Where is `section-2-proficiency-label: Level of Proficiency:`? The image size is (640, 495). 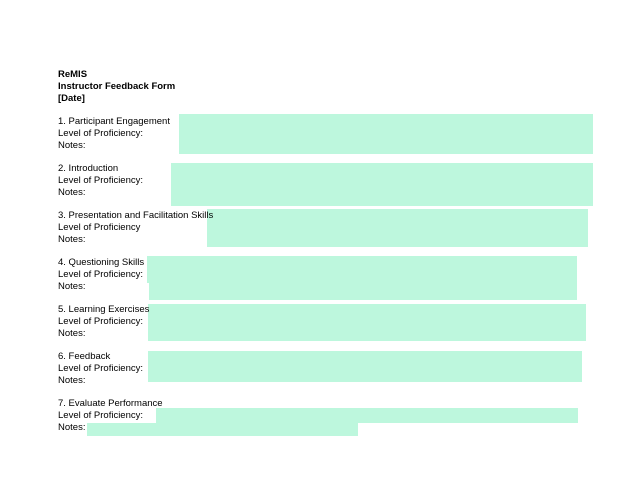
section-2-proficiency-label: Level of Proficiency: is located at coordinates (101, 180).